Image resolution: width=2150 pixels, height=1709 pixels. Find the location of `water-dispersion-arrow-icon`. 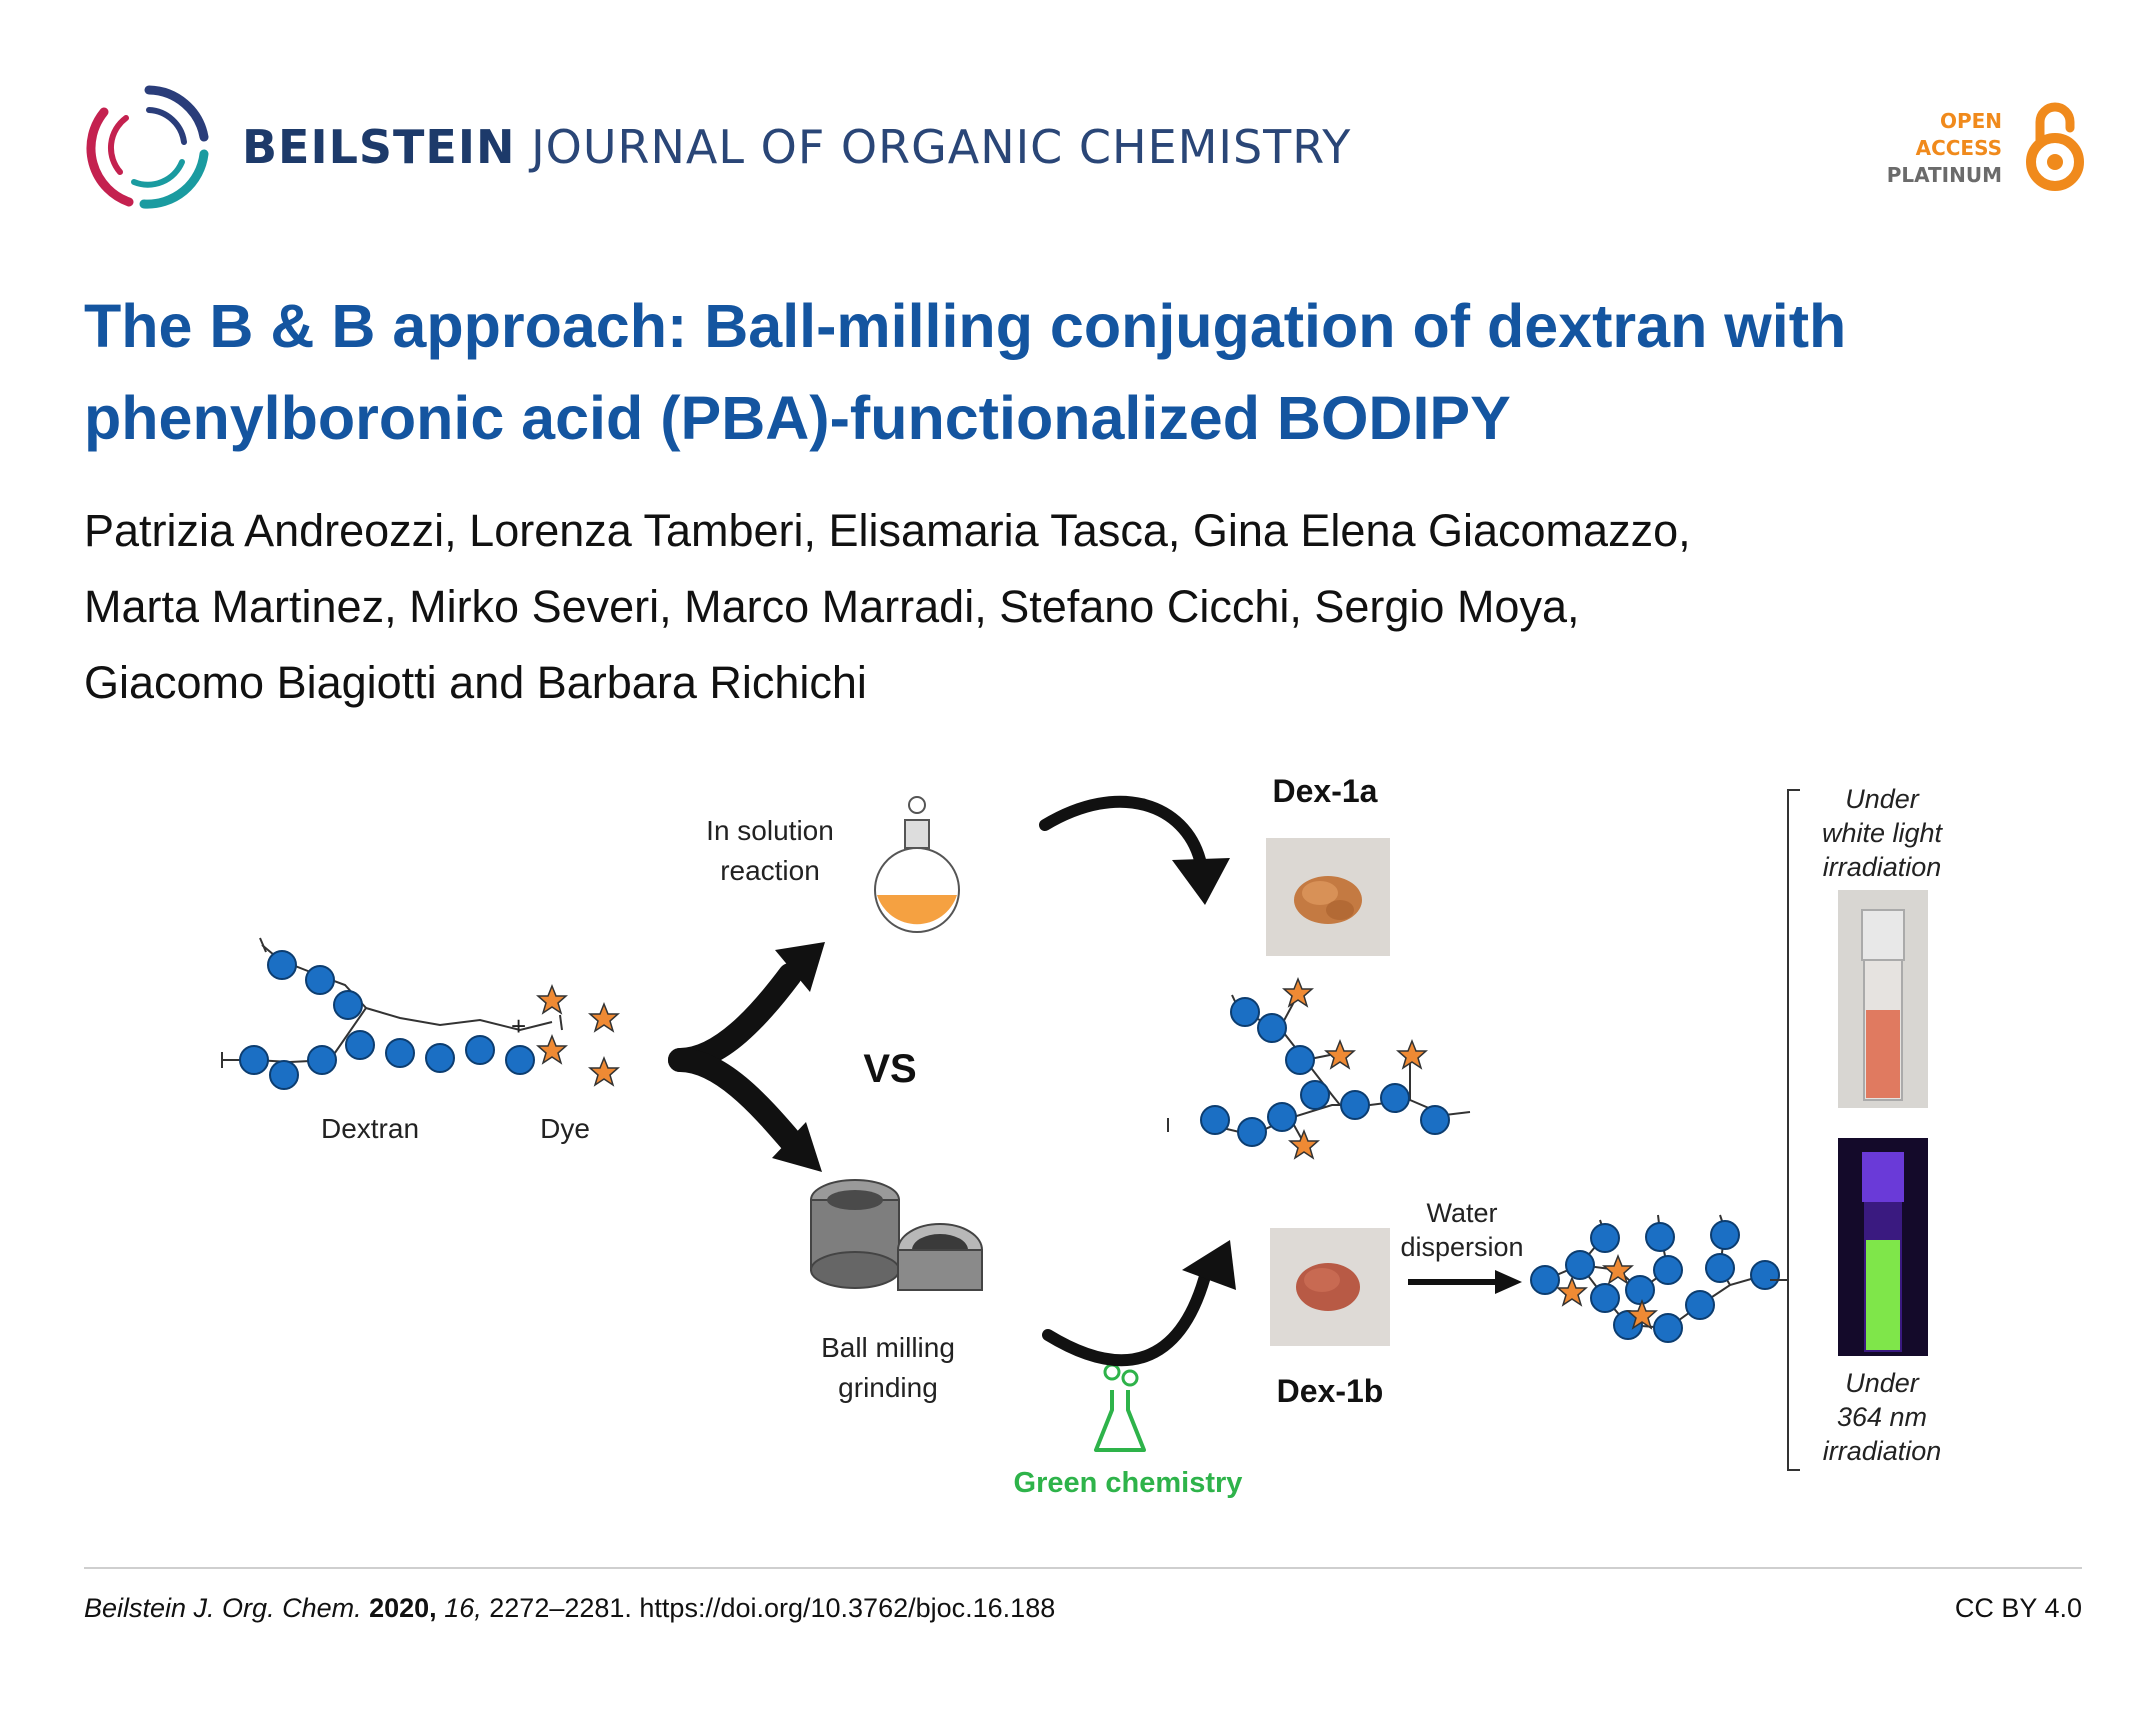

water-dispersion-arrow-icon is located at coordinates (1465, 1282).